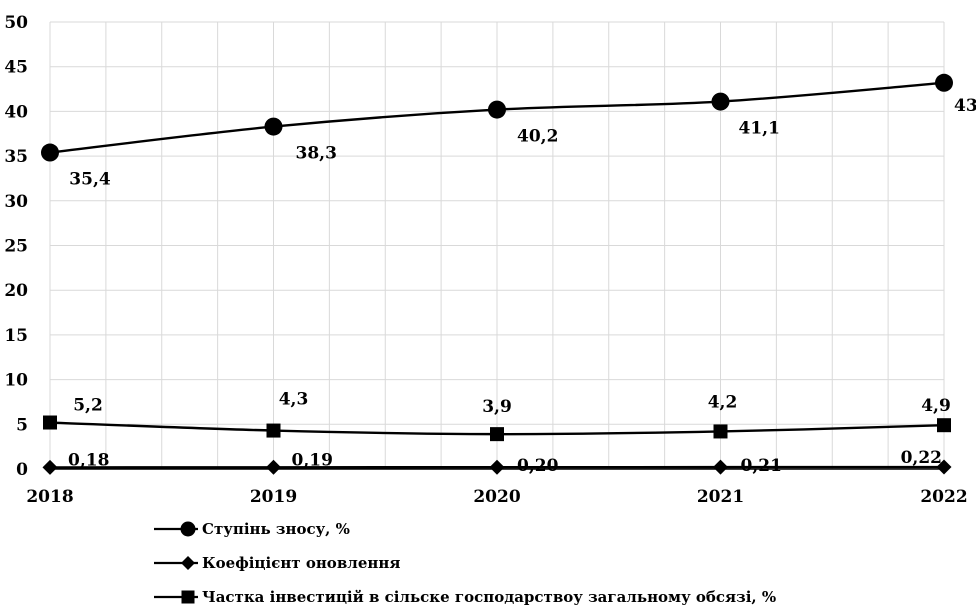 The image size is (976, 615). I want to click on x-tick-label: 2022, so click(943, 497).